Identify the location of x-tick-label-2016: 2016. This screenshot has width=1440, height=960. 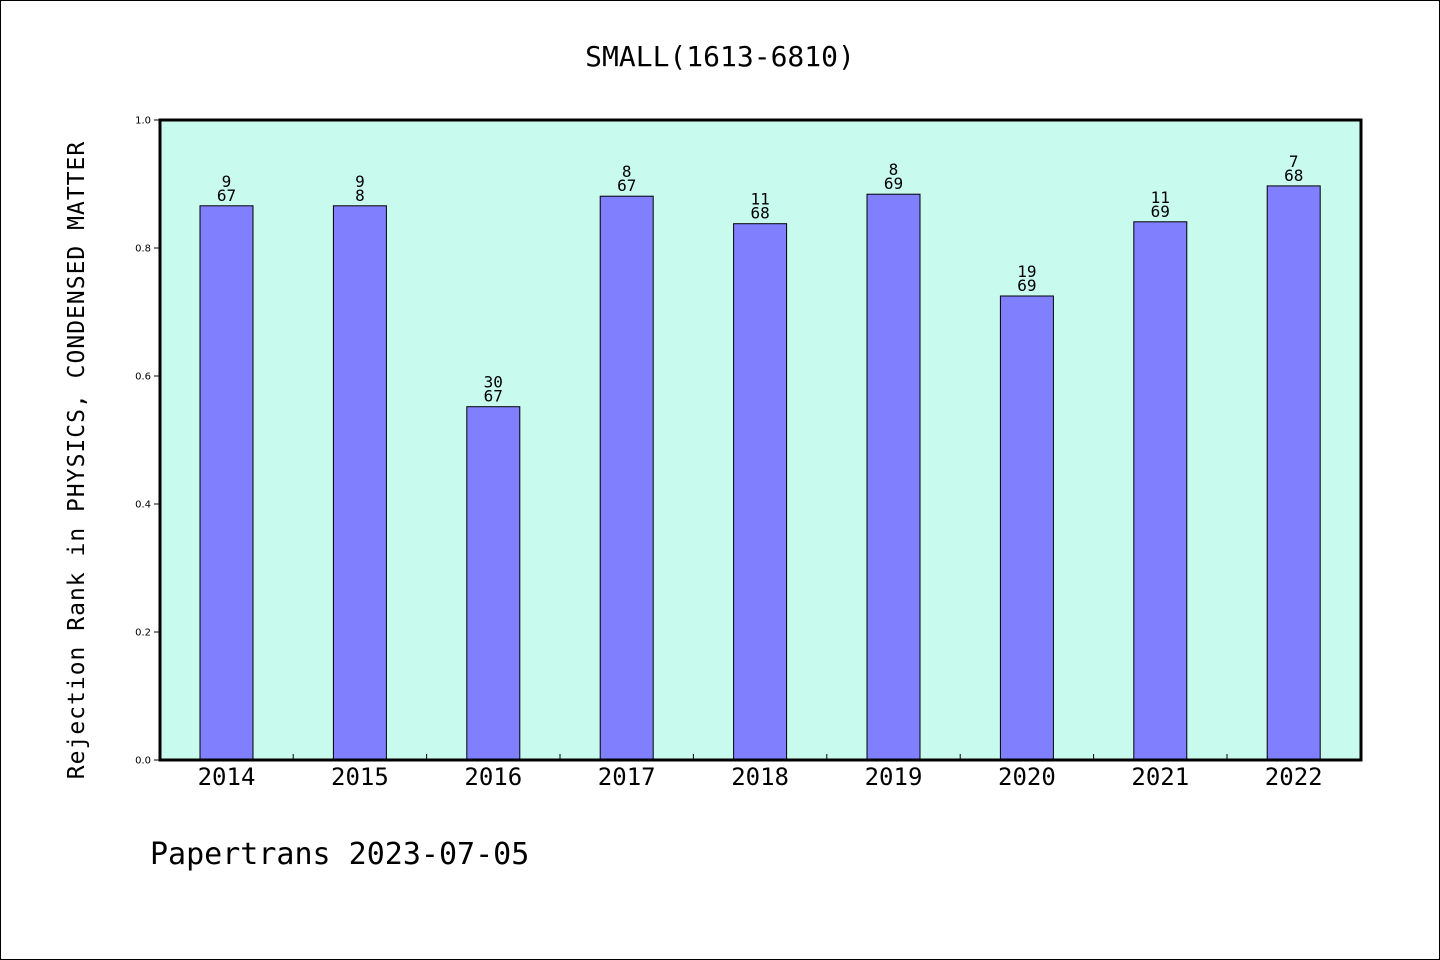
(493, 777).